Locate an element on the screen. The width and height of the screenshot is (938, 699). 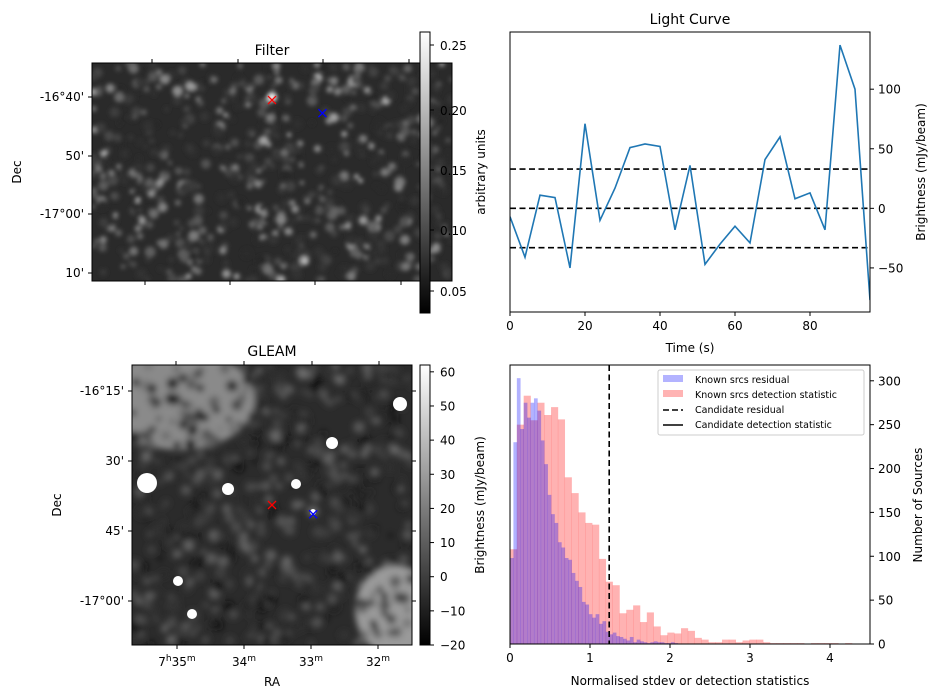
x-tick-label: 1 is located at coordinates (590, 658).